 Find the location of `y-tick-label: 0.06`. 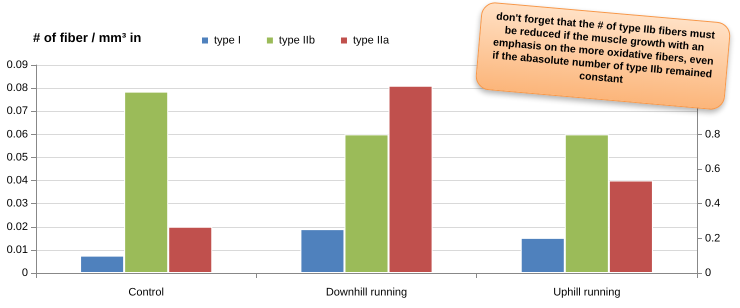

y-tick-label: 0.06 is located at coordinates (17, 134).